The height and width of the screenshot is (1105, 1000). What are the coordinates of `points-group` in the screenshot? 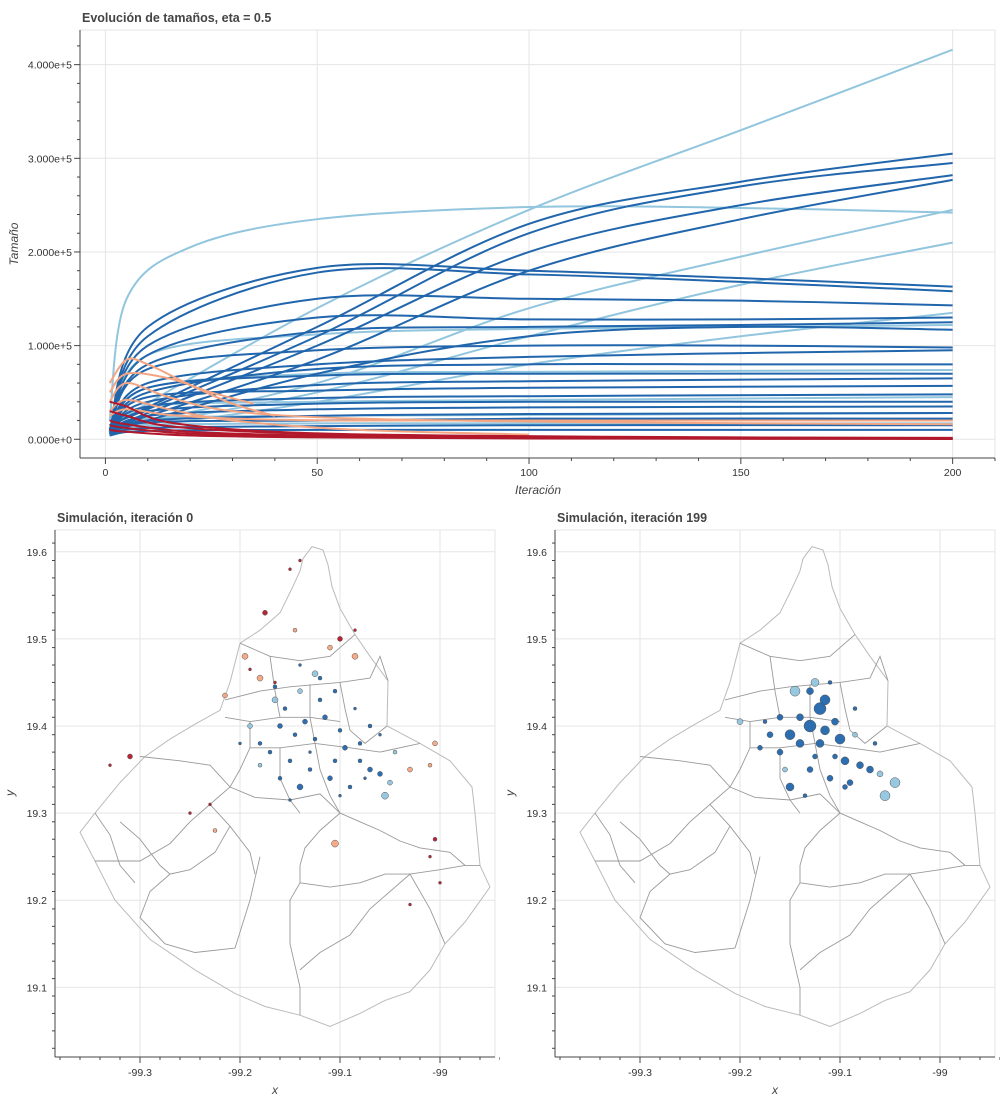 It's located at (275, 732).